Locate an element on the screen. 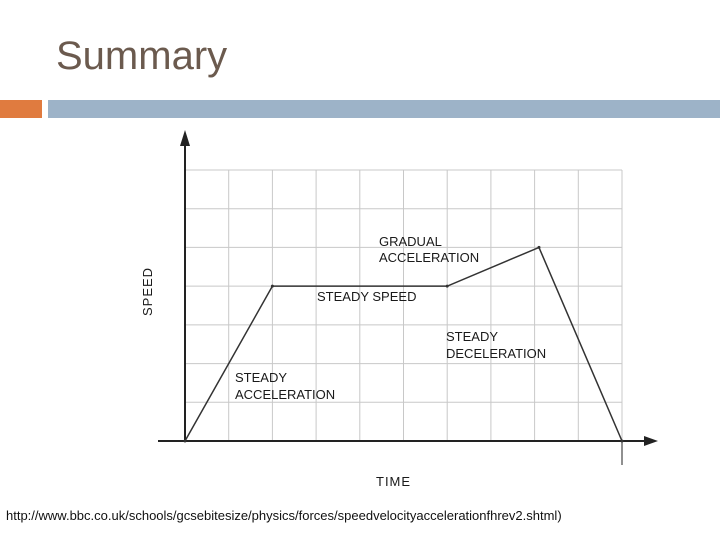 The height and width of the screenshot is (540, 720). annotation-gradual-acceleration-line2: ACCELERATION is located at coordinates (429, 257).